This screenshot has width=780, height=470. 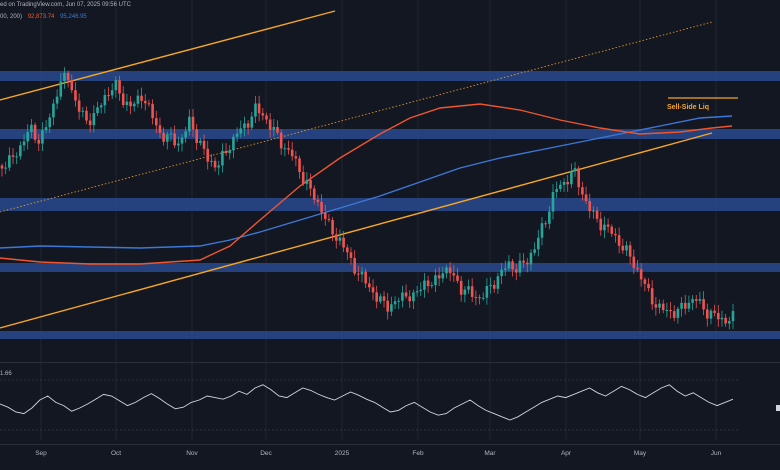 I want to click on x-tick-label: Oct, so click(x=116, y=453).